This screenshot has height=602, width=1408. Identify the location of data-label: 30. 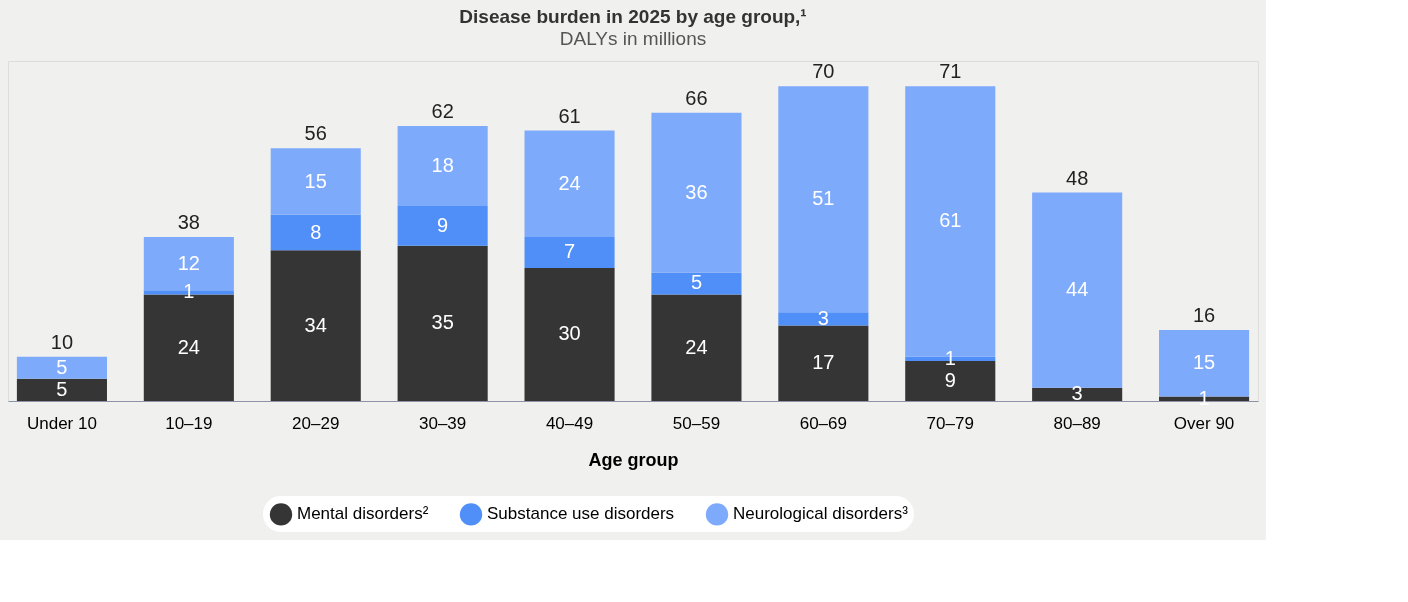
(569, 333).